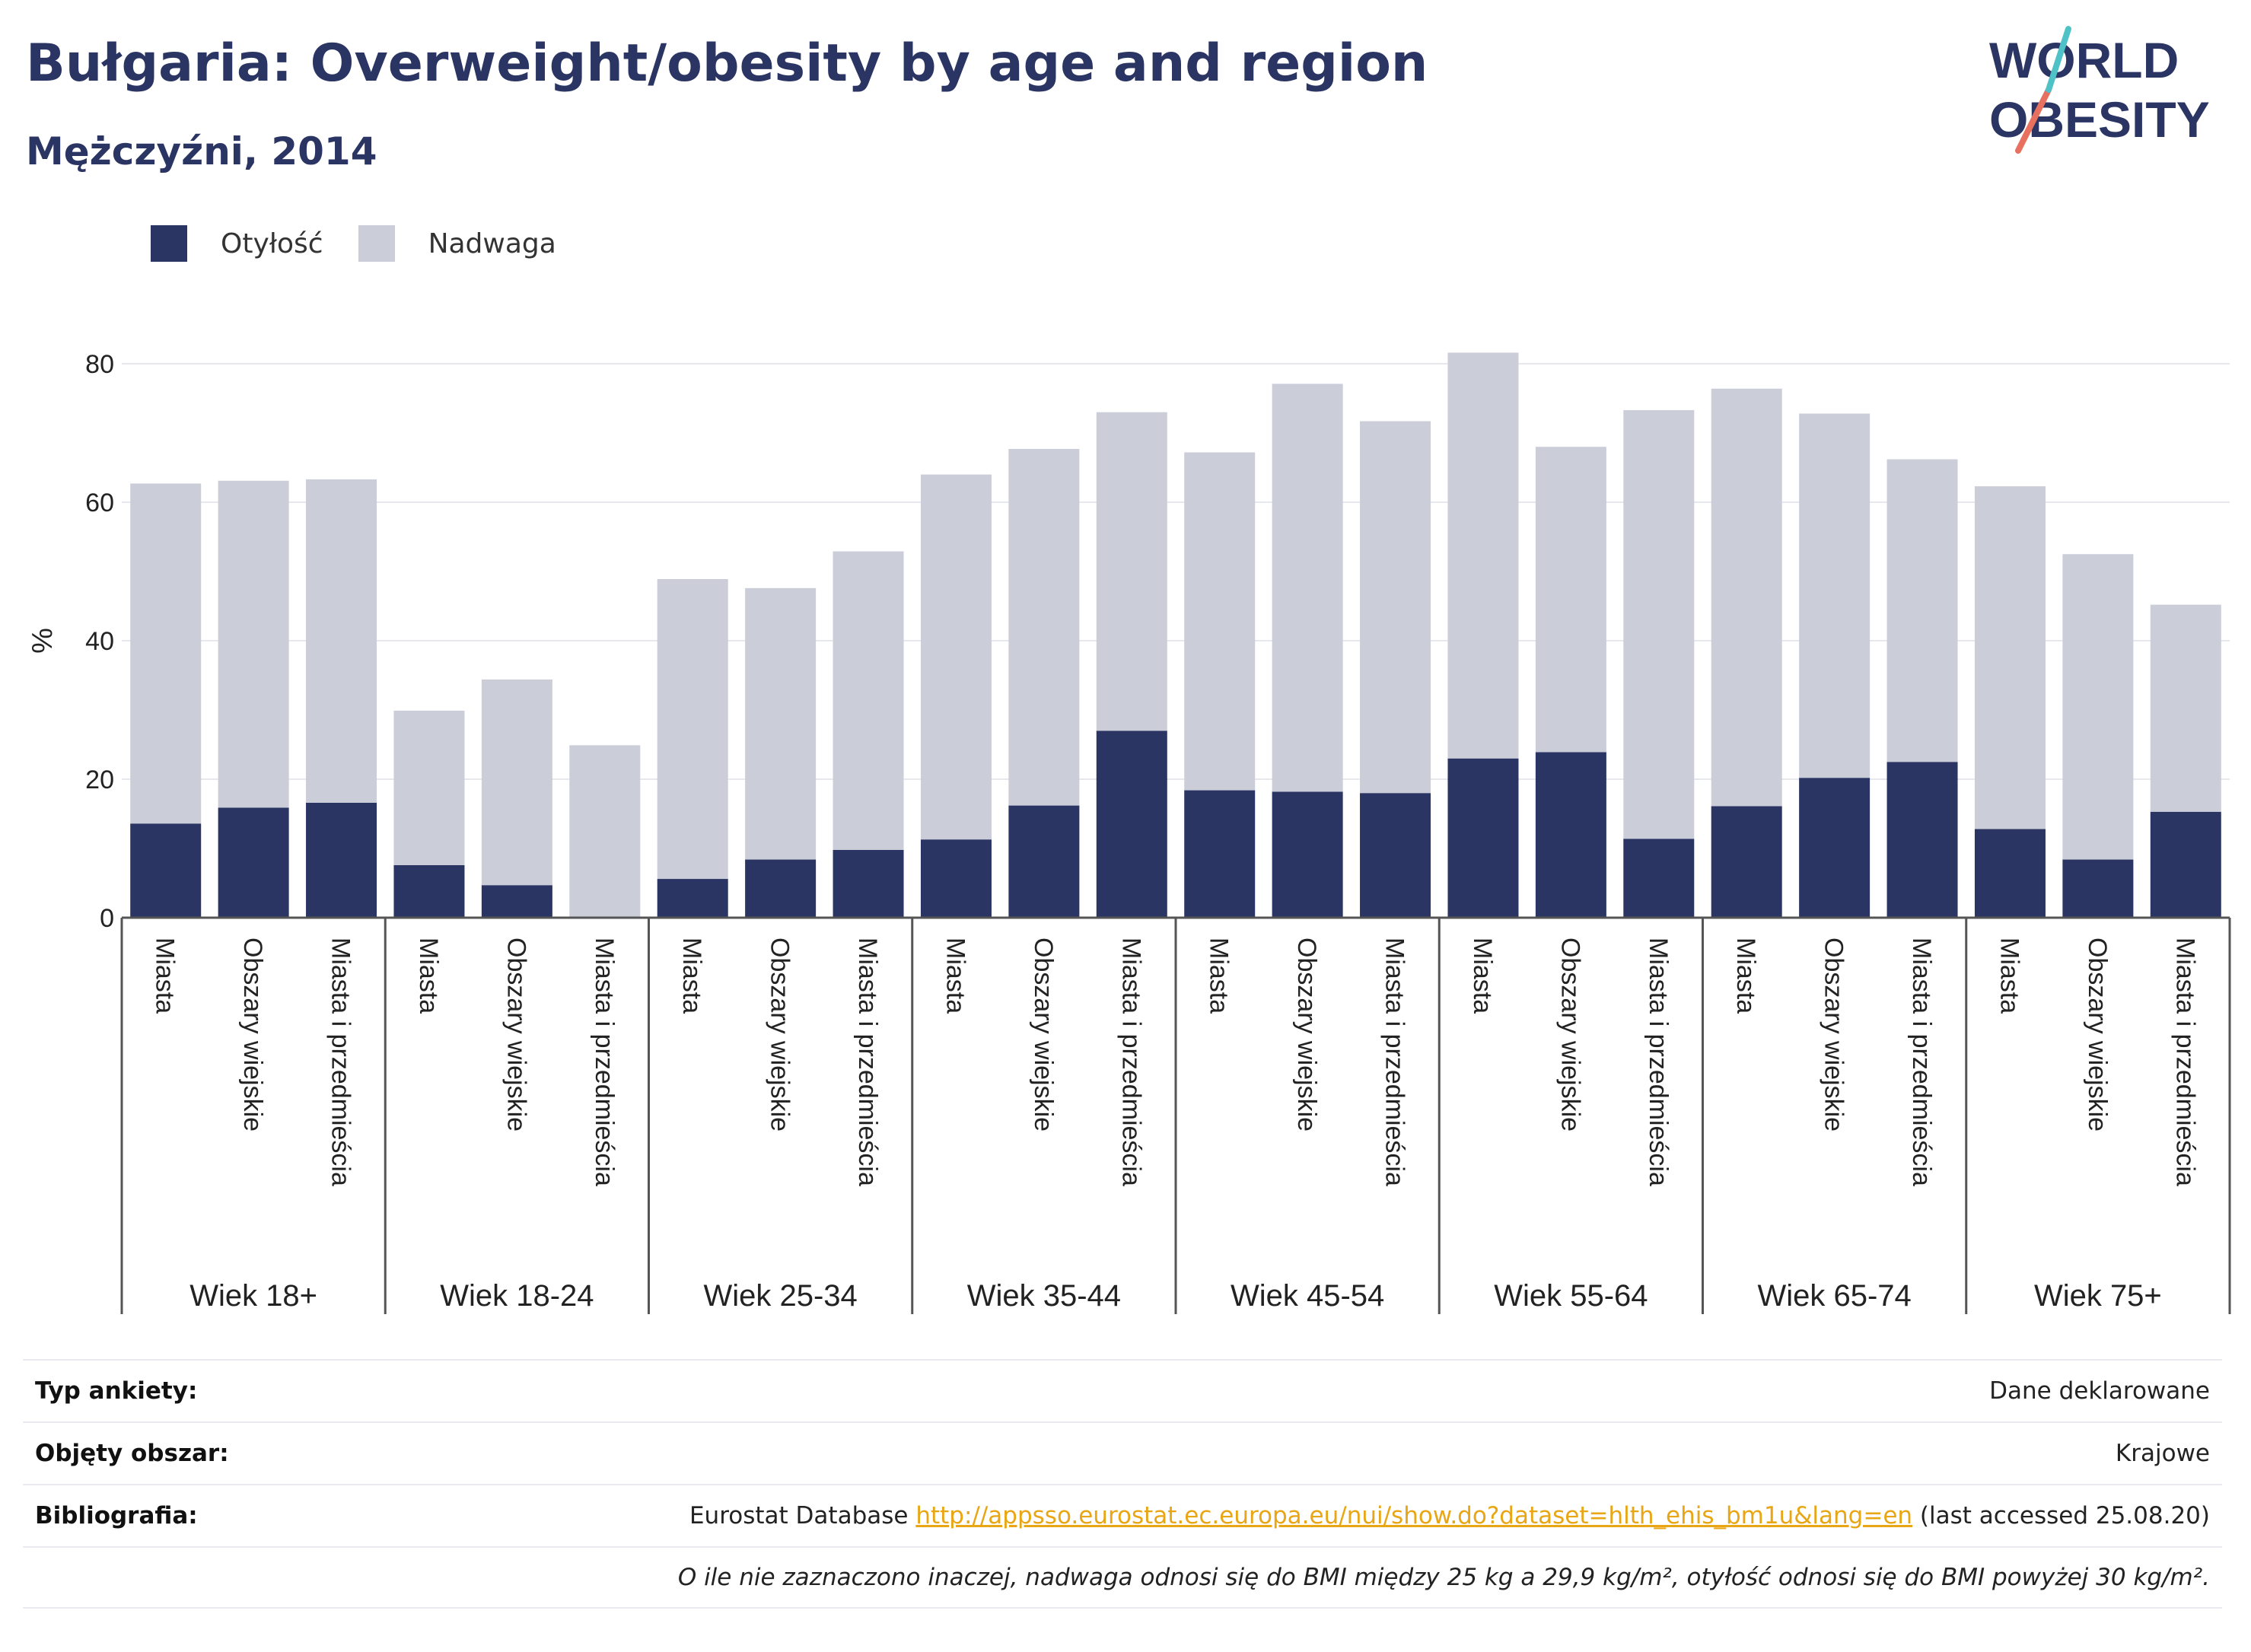  I want to click on x-group-label: Wiek 65-74, so click(1834, 1296).